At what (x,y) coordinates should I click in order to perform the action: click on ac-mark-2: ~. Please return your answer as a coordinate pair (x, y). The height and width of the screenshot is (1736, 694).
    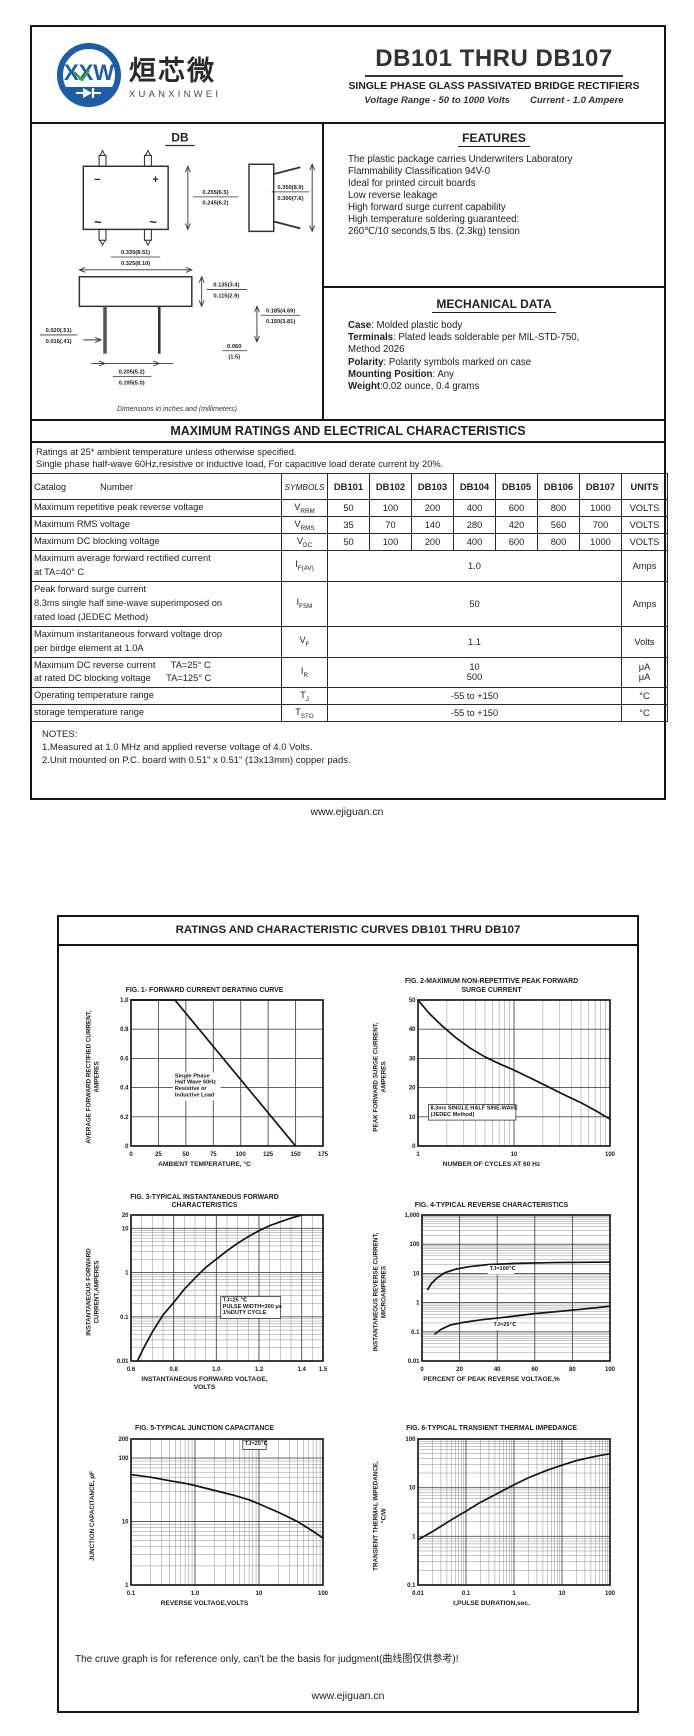
    Looking at the image, I should click on (152, 221).